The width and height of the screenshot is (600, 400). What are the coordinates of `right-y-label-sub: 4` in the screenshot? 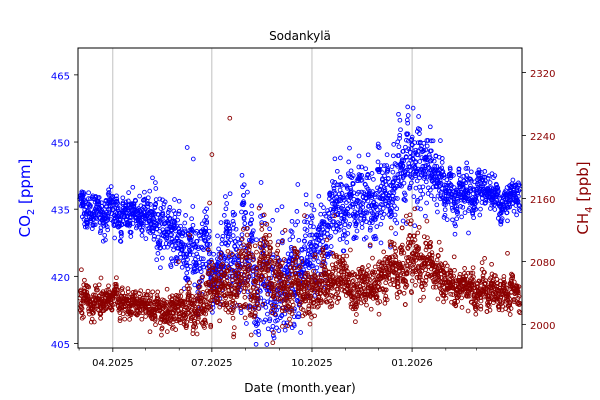 It's located at (589, 209).